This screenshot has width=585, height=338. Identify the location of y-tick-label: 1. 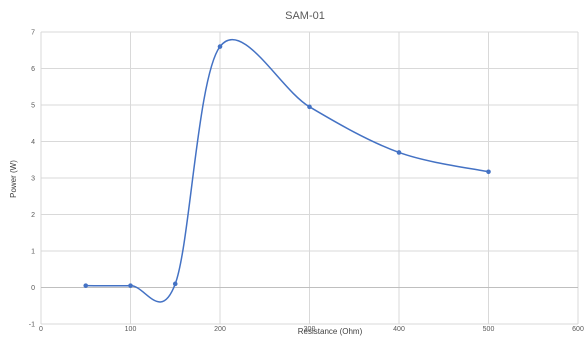
(33, 252).